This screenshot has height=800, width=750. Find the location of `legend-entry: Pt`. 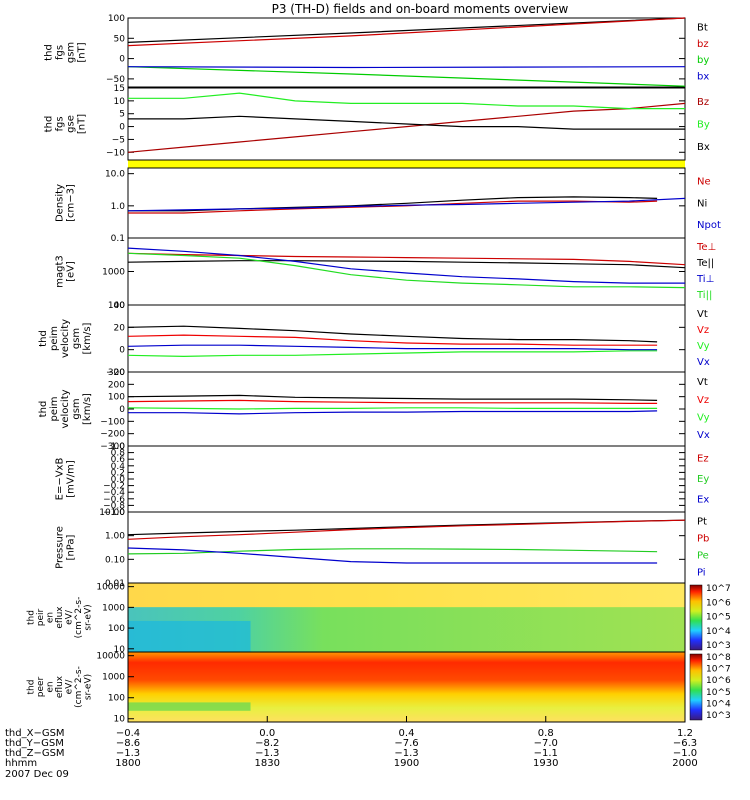

legend-entry: Pt is located at coordinates (702, 522).